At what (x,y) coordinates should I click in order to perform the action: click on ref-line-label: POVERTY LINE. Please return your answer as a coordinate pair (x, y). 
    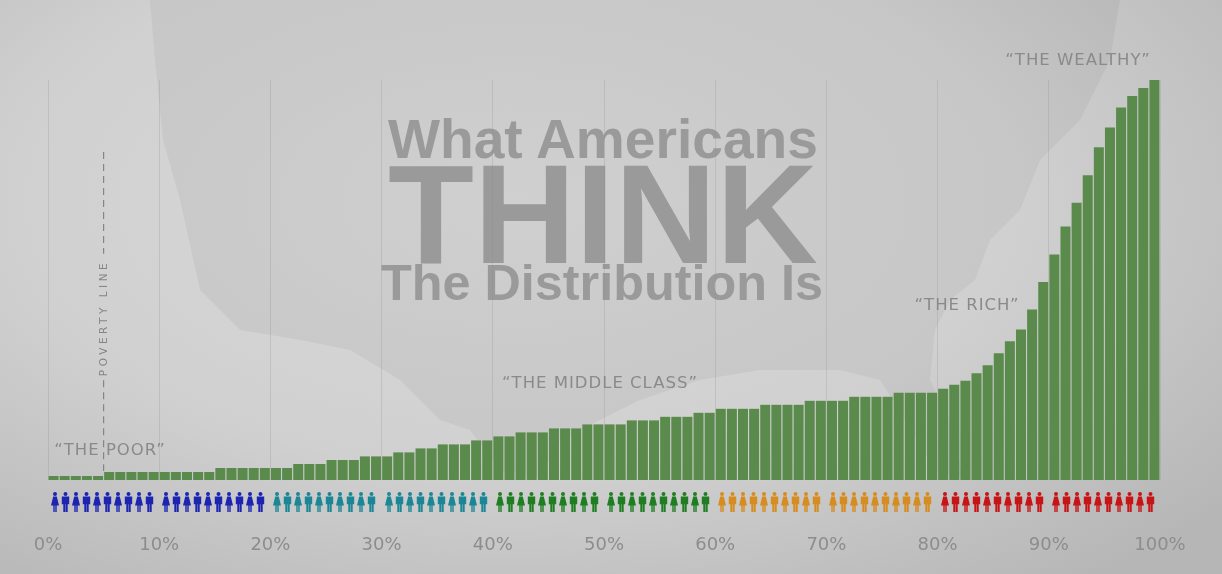
    Looking at the image, I should click on (103, 318).